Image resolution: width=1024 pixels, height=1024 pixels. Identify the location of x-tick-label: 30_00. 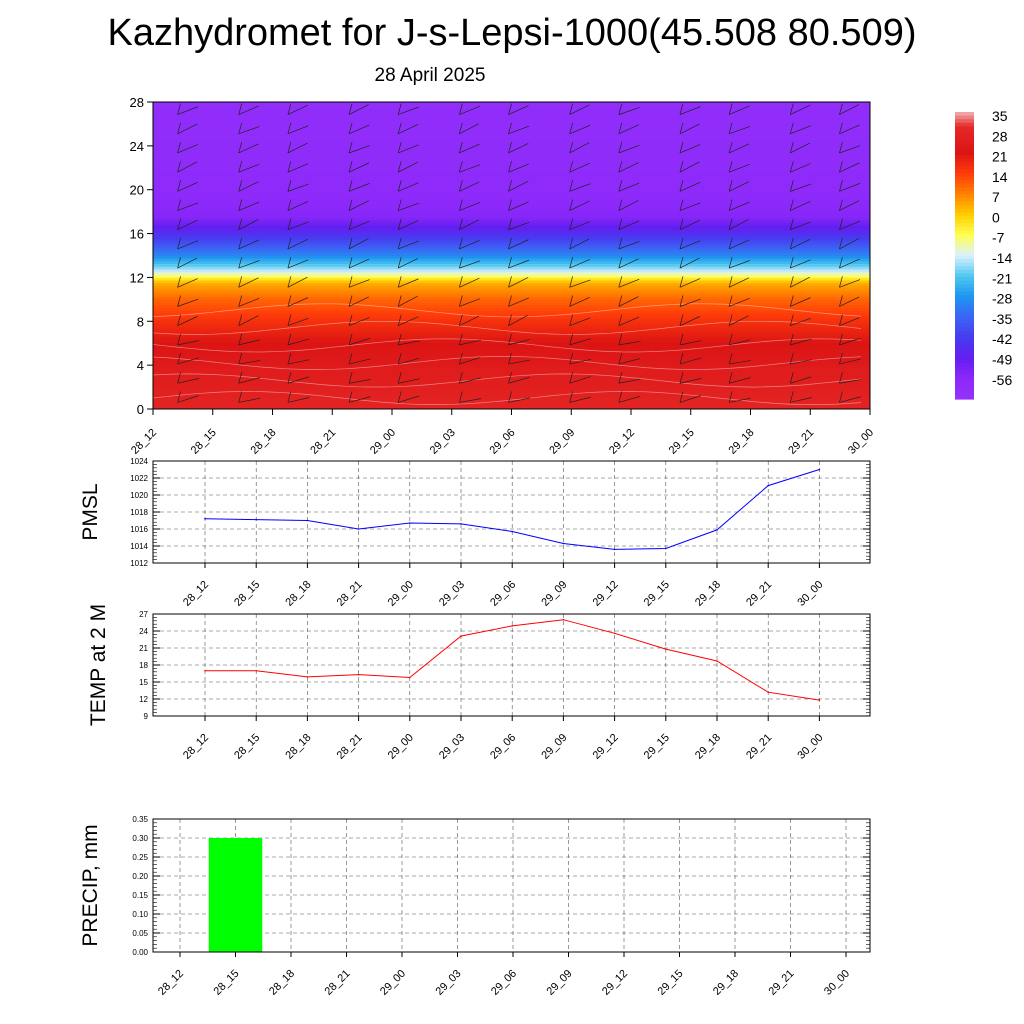
(810, 747).